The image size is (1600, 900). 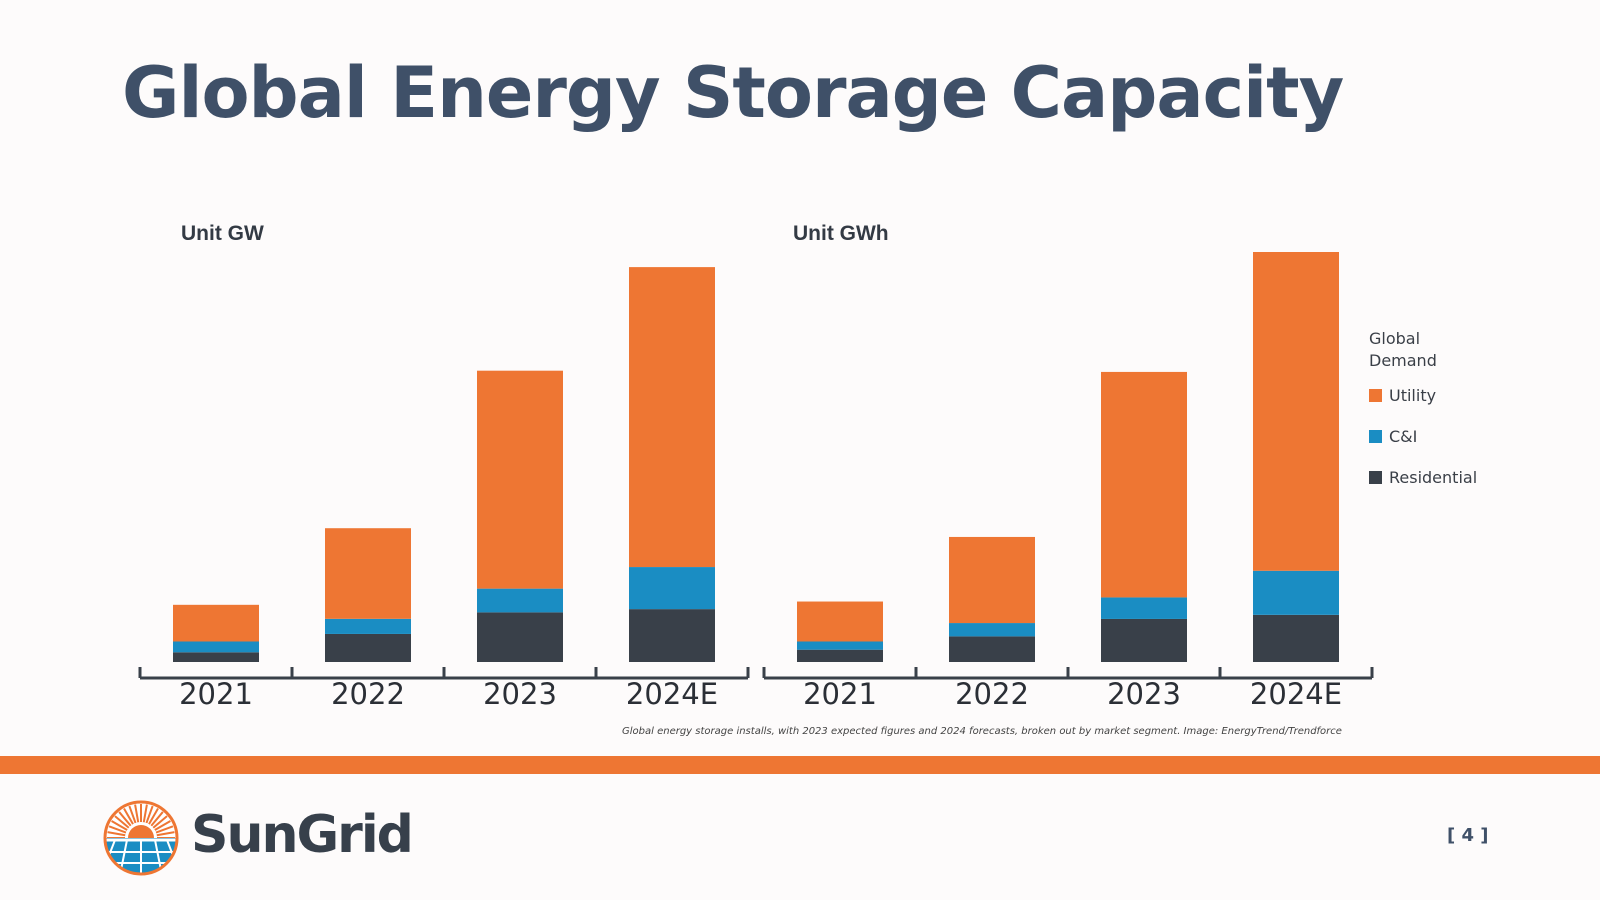 What do you see at coordinates (302, 835) in the screenshot?
I see `logo-text: SunGrid` at bounding box center [302, 835].